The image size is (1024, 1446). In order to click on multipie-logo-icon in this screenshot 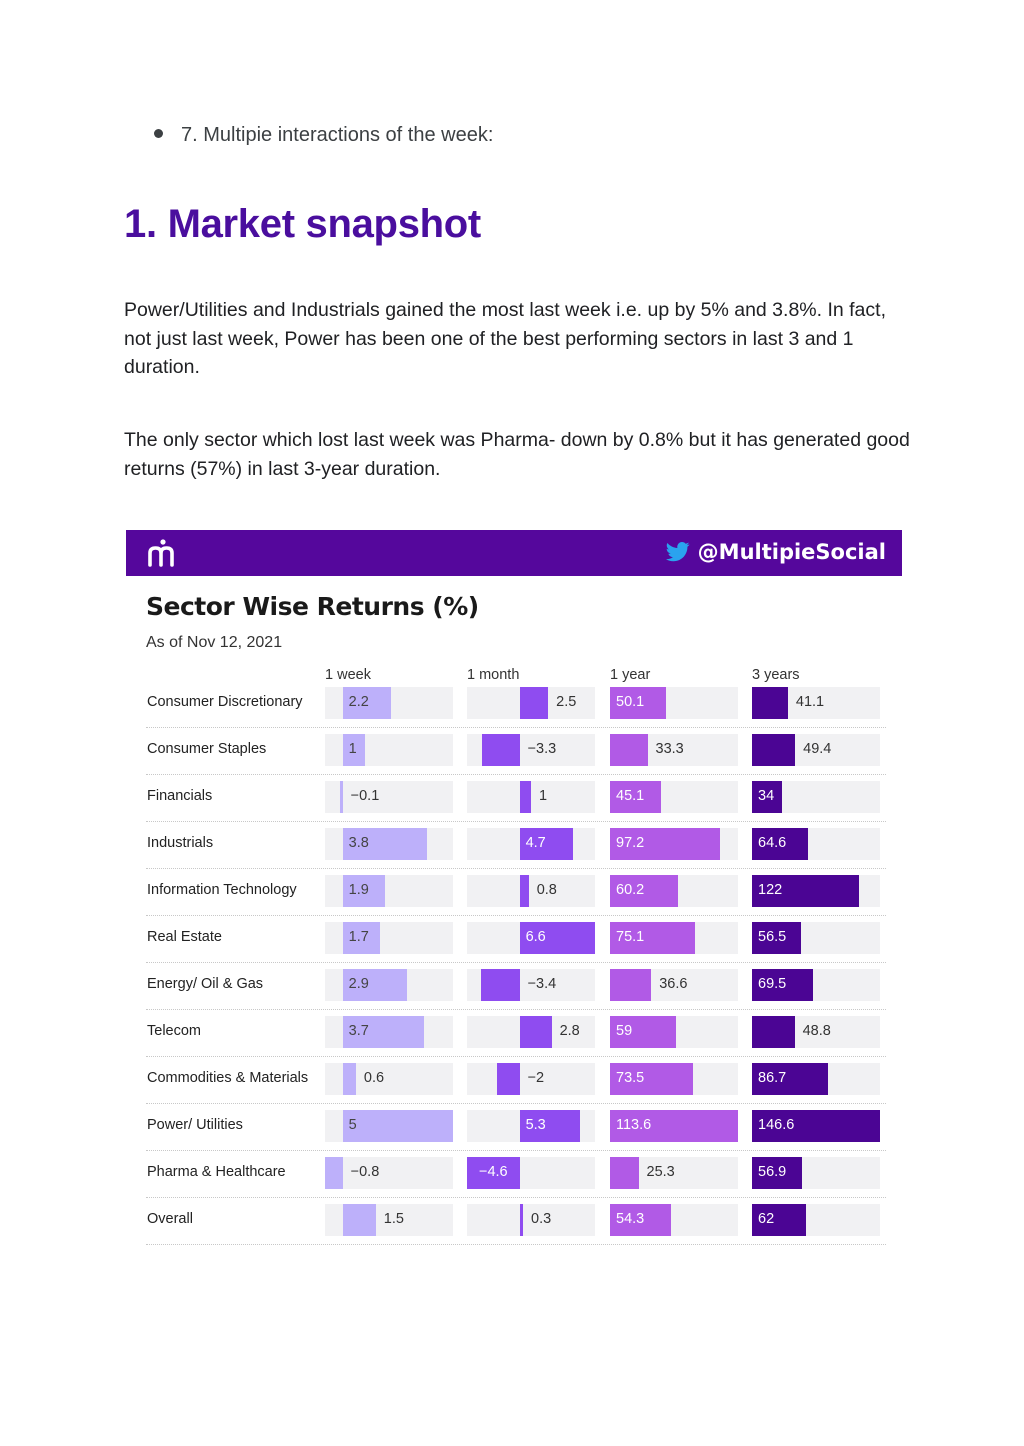, I will do `click(161, 553)`.